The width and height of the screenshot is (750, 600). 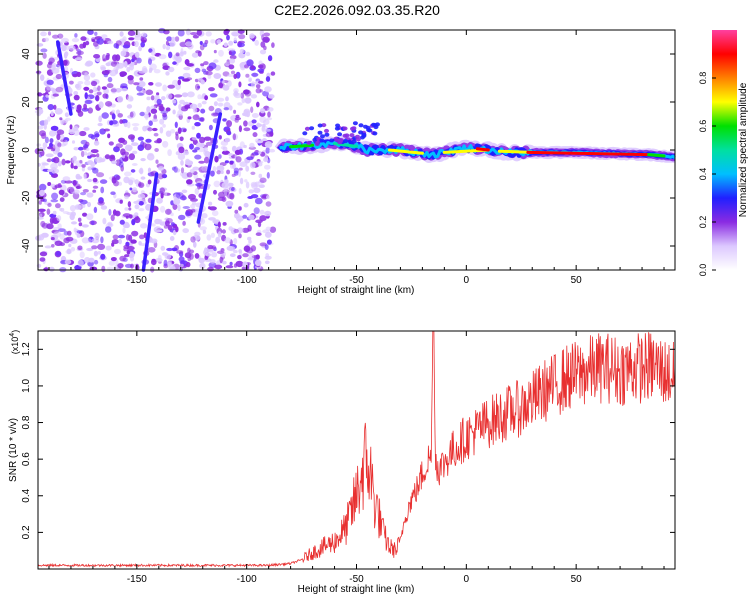 What do you see at coordinates (26, 422) in the screenshot?
I see `y-tick-label: 0.8` at bounding box center [26, 422].